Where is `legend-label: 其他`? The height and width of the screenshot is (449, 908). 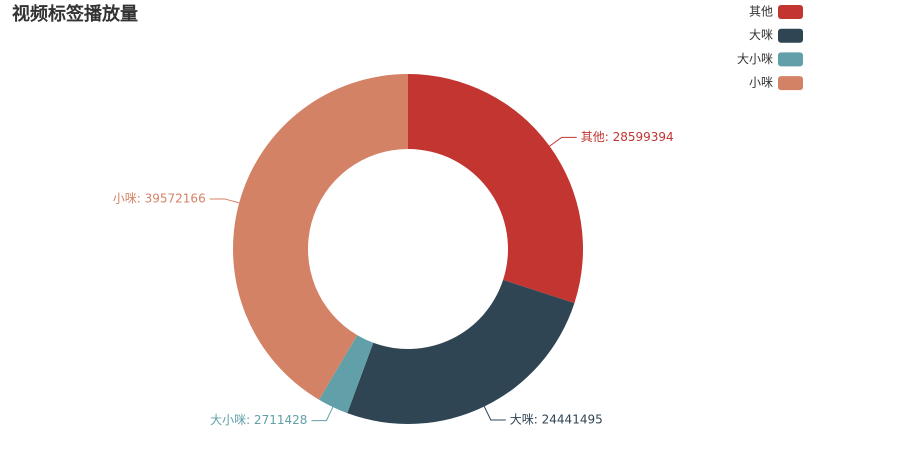 legend-label: 其他 is located at coordinates (761, 12).